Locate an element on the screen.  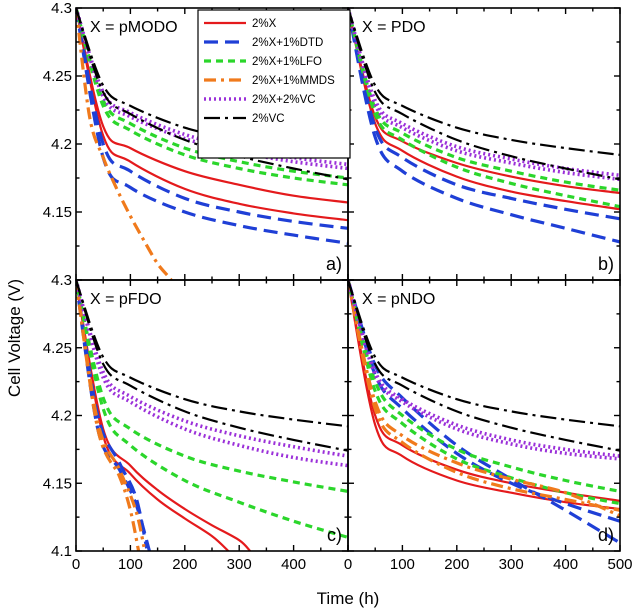
y-axis-label: Cell Voltage (V) is located at coordinates (14, 338).